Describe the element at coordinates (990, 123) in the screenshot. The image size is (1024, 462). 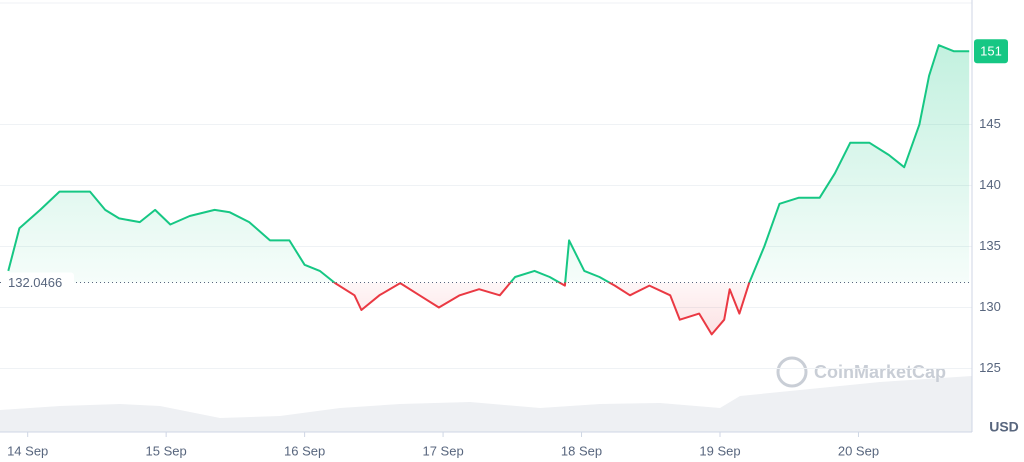
I see `y-tick-label: 145` at that location.